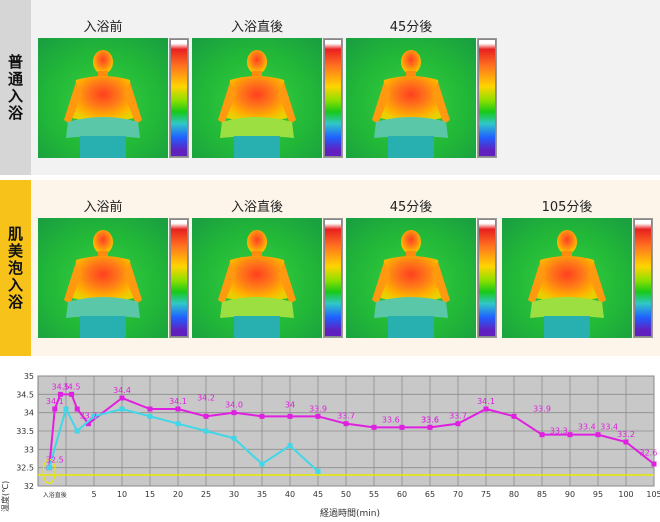  I want to click on x-tick-label: 95, so click(598, 494).